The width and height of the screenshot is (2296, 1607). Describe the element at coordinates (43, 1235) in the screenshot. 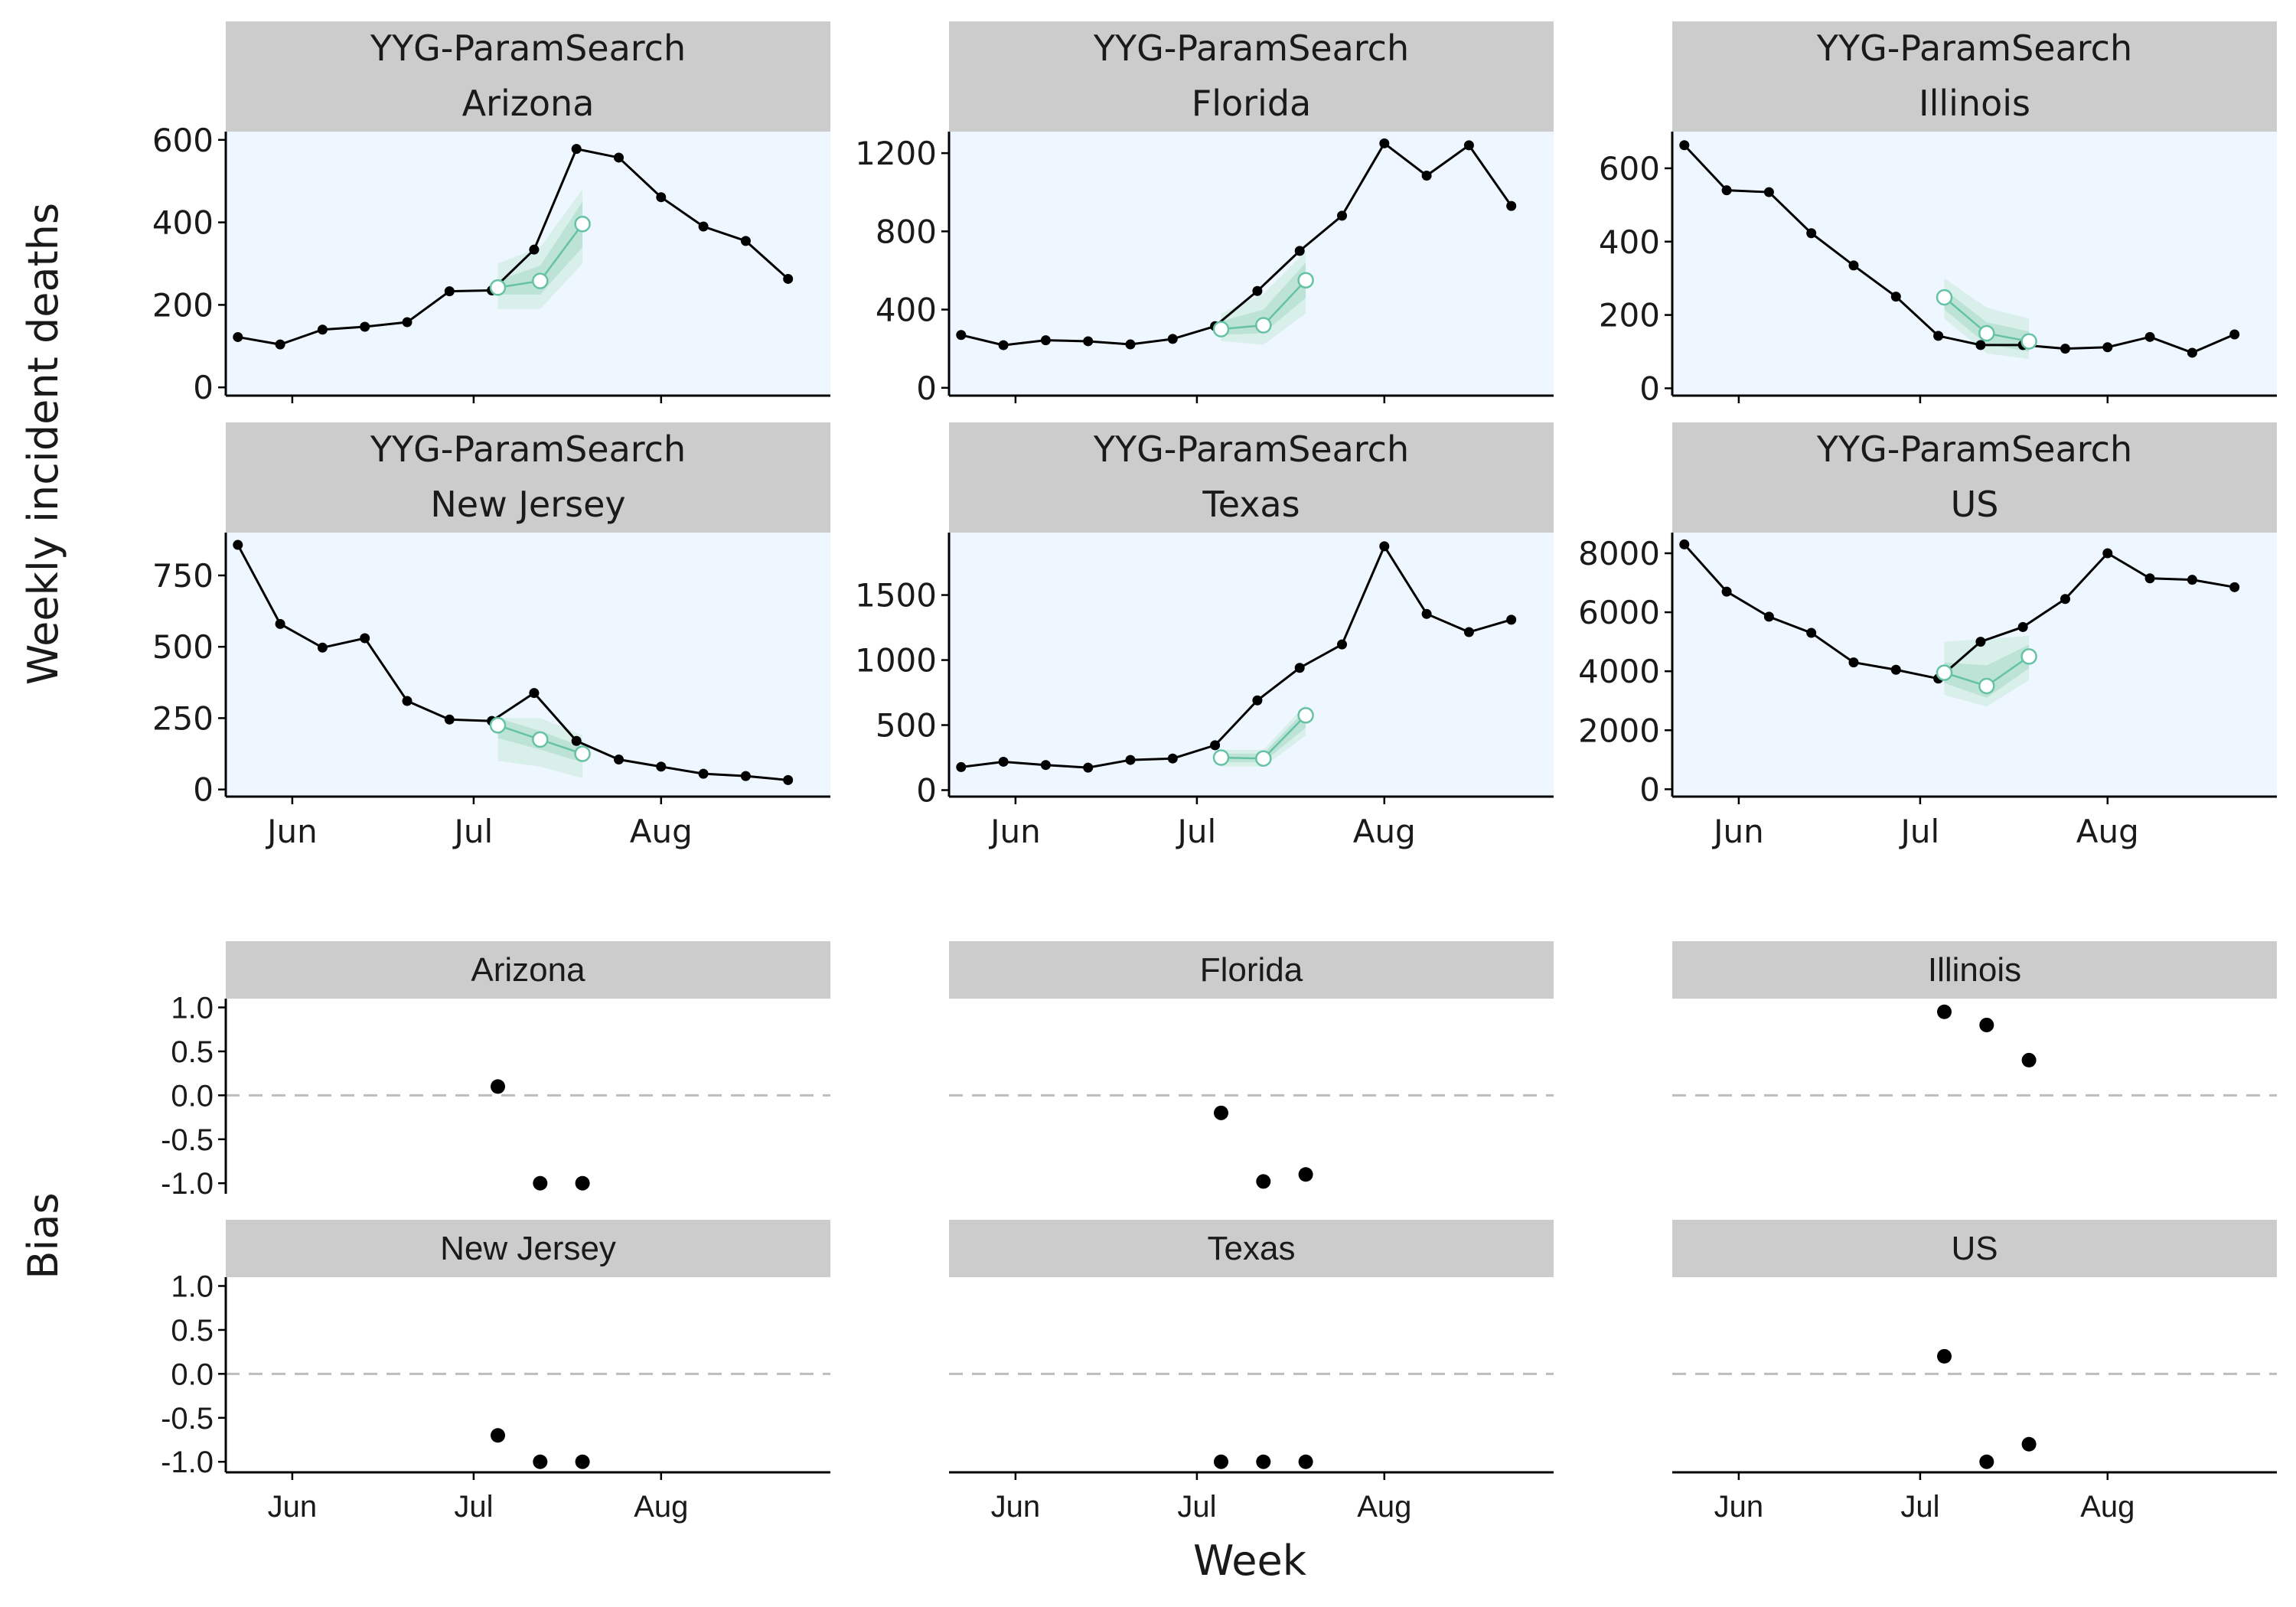

I see `y-axis-title-bias: Bias` at that location.